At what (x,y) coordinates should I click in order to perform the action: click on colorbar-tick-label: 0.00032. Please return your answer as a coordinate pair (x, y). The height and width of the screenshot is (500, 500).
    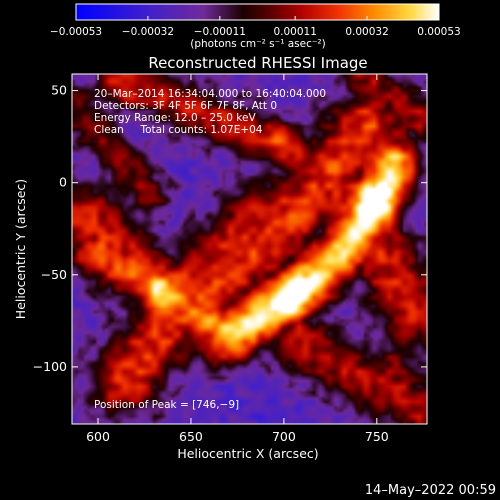
    Looking at the image, I should click on (366, 32).